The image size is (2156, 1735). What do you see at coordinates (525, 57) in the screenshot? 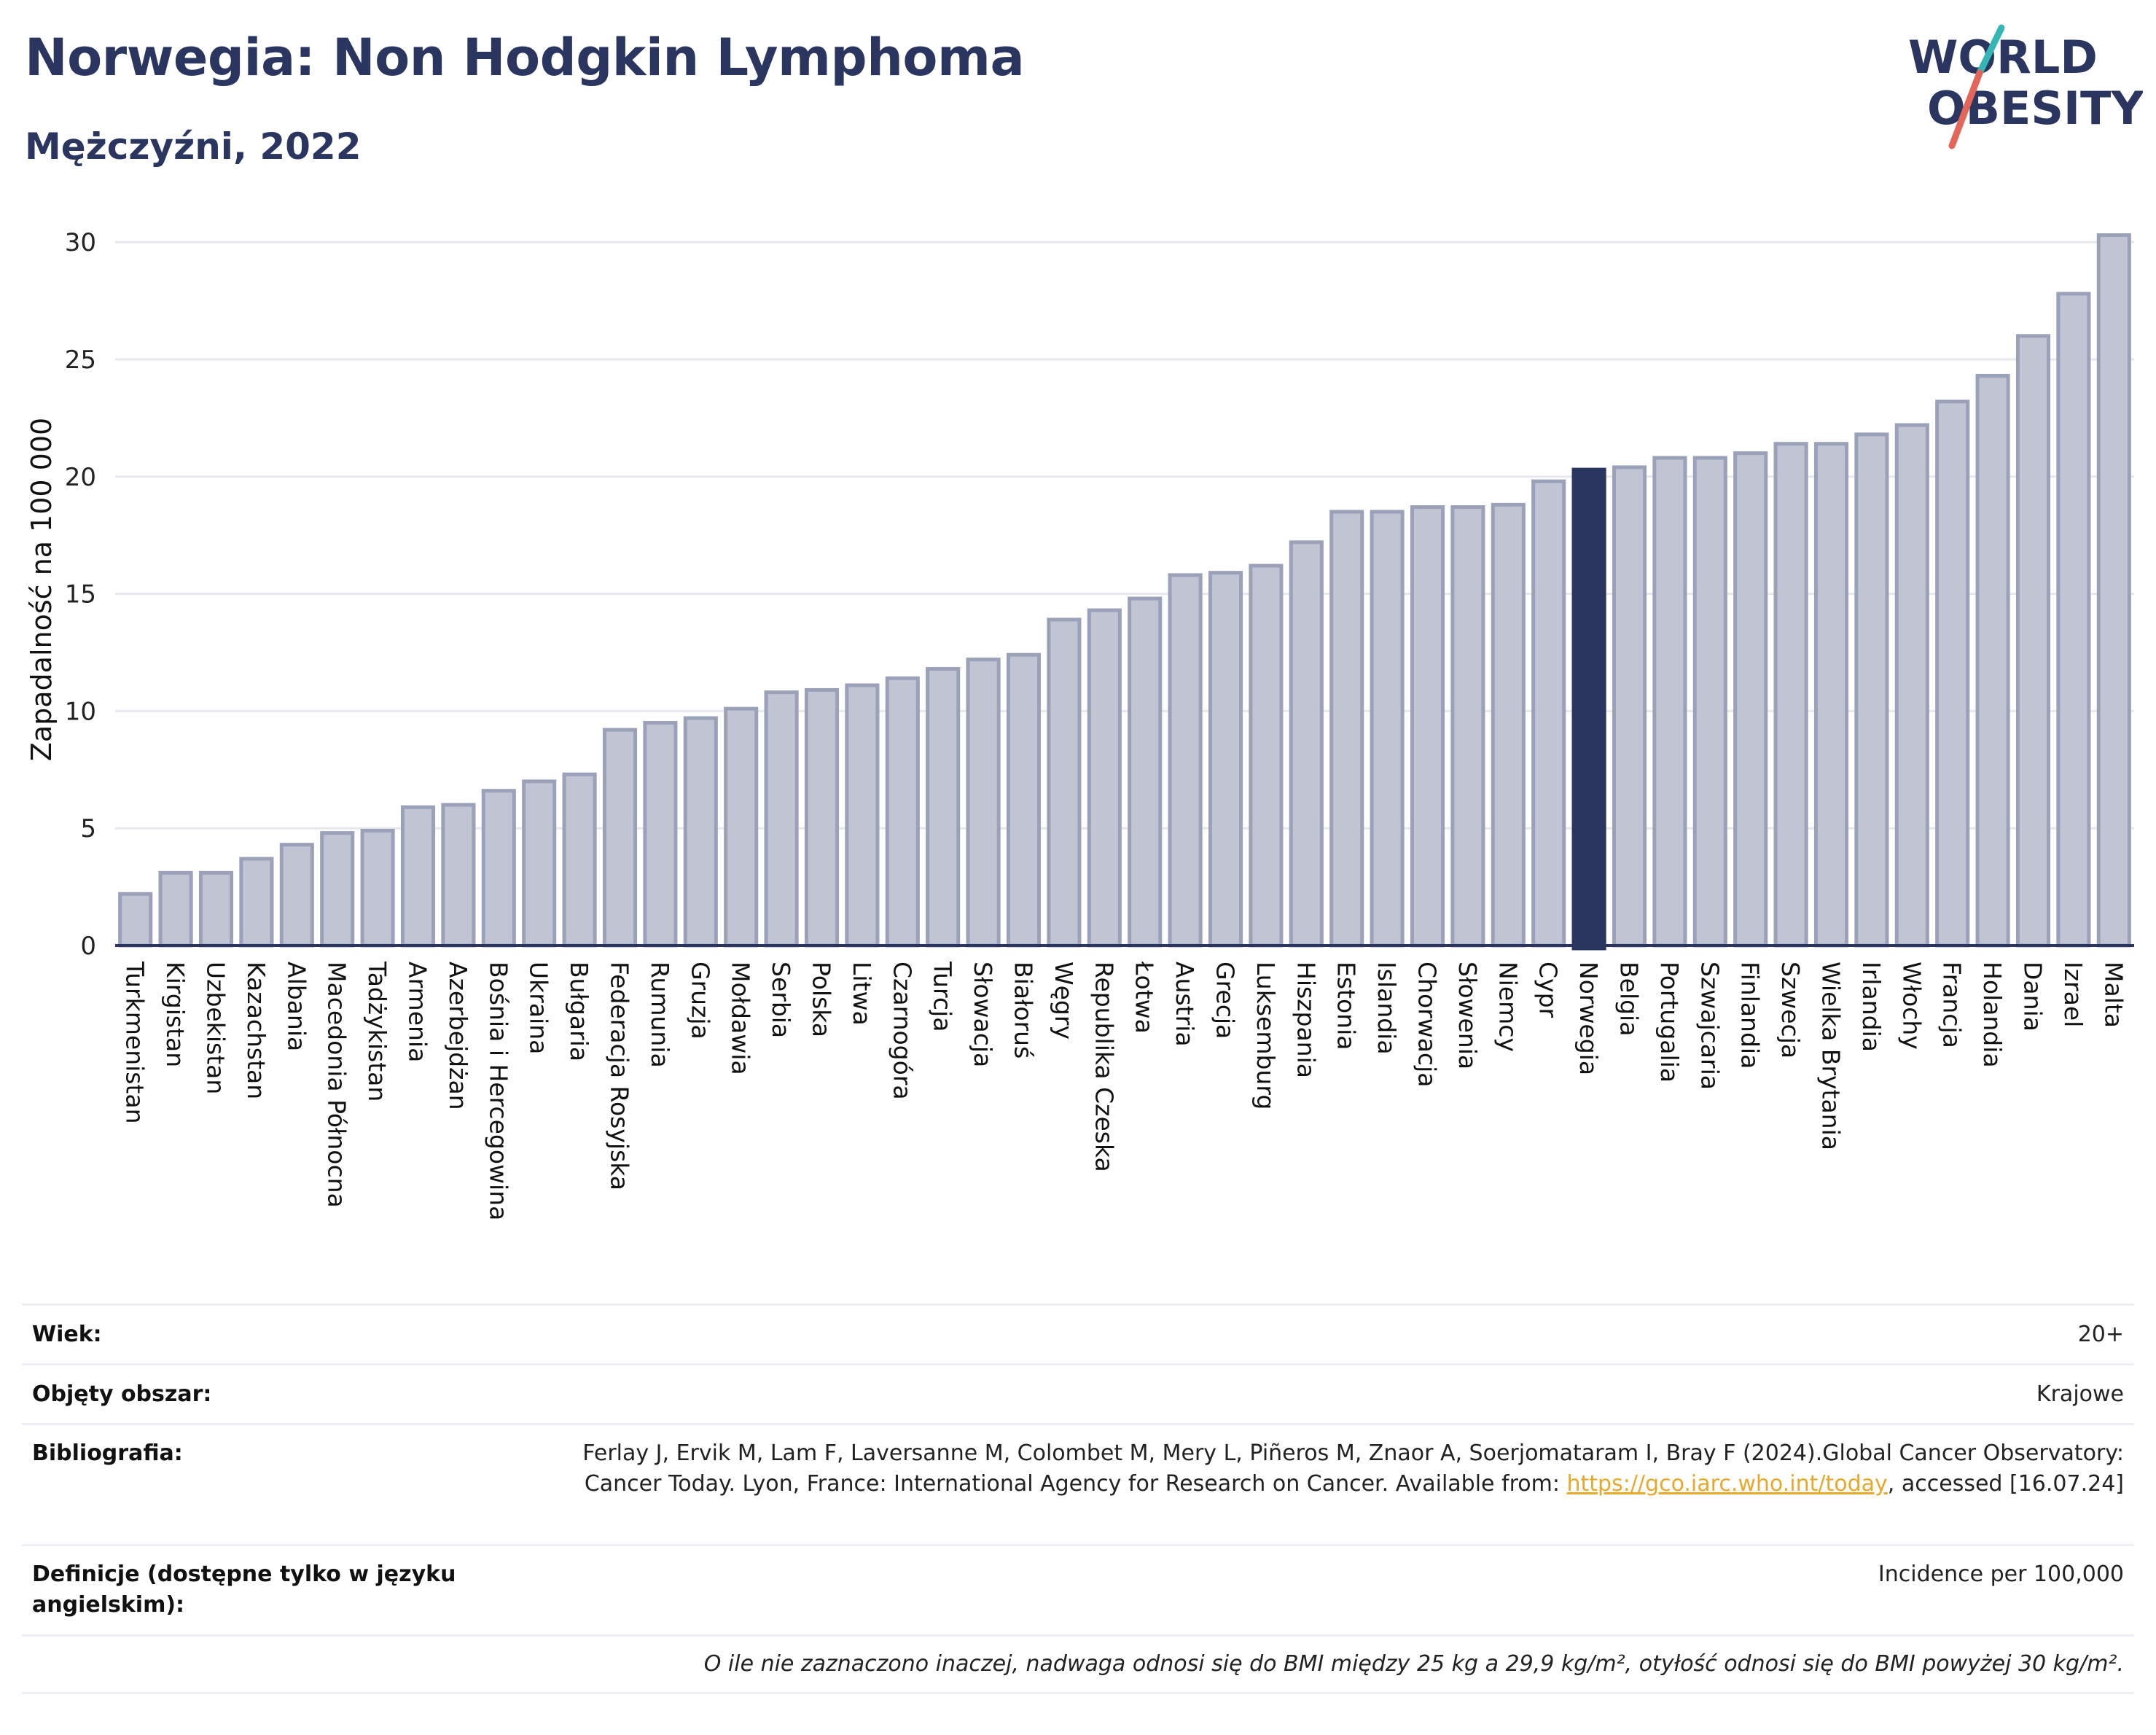
I see `page-title: Norwegia: Non Hodgkin Lymphoma` at bounding box center [525, 57].